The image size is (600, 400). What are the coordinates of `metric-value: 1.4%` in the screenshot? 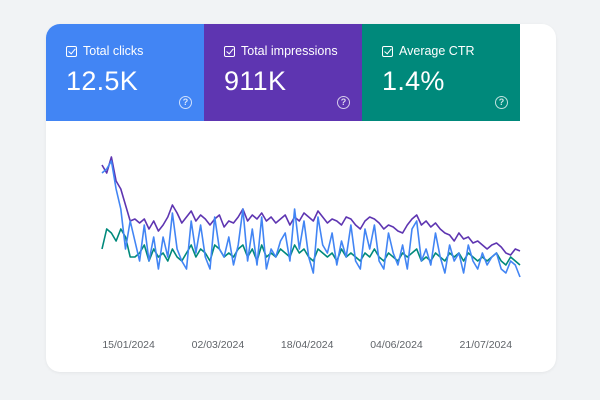 It's located at (413, 81).